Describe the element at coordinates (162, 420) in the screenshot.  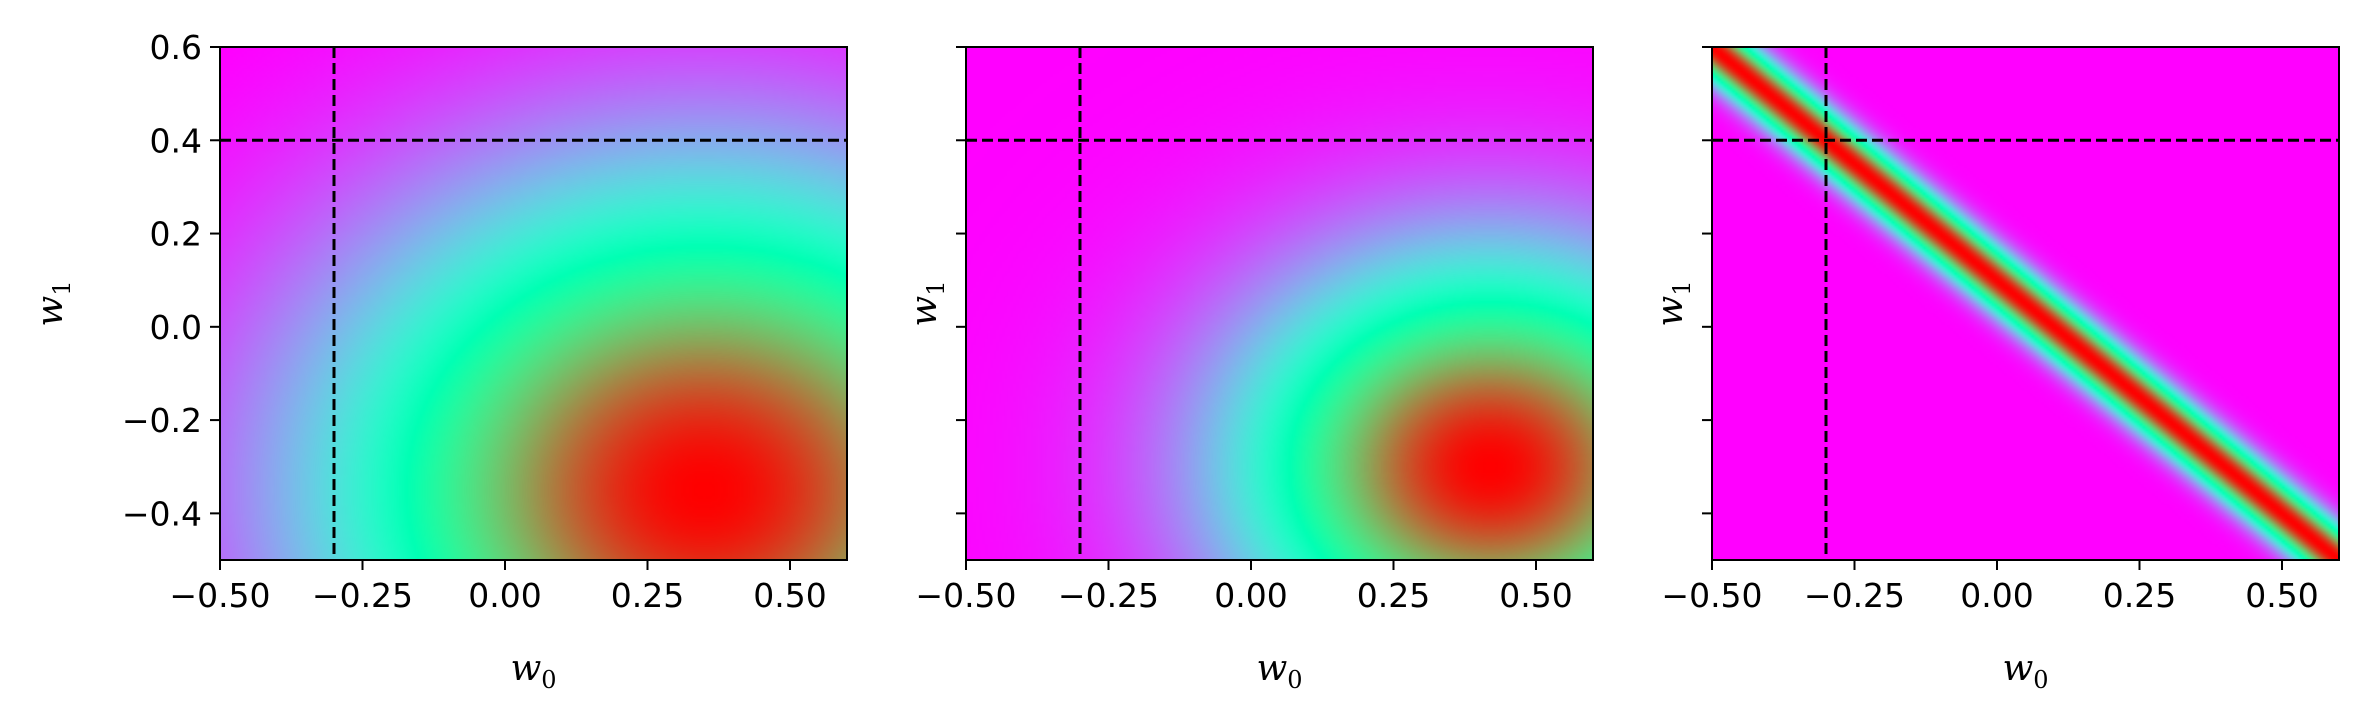
I see `y-tick-label: −0.2` at that location.